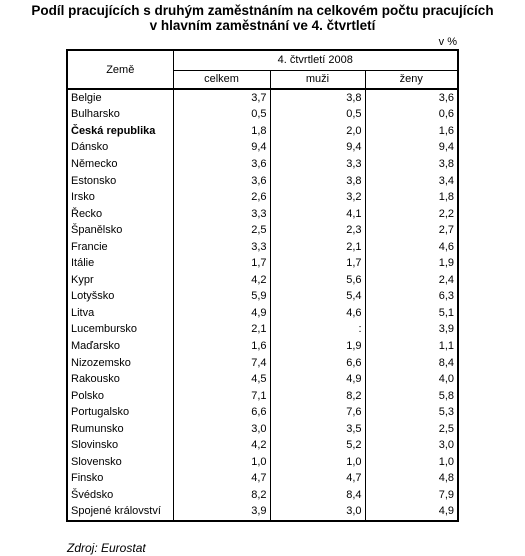 Image resolution: width=525 pixels, height=556 pixels. I want to click on men-cell: 7,6, so click(317, 412).